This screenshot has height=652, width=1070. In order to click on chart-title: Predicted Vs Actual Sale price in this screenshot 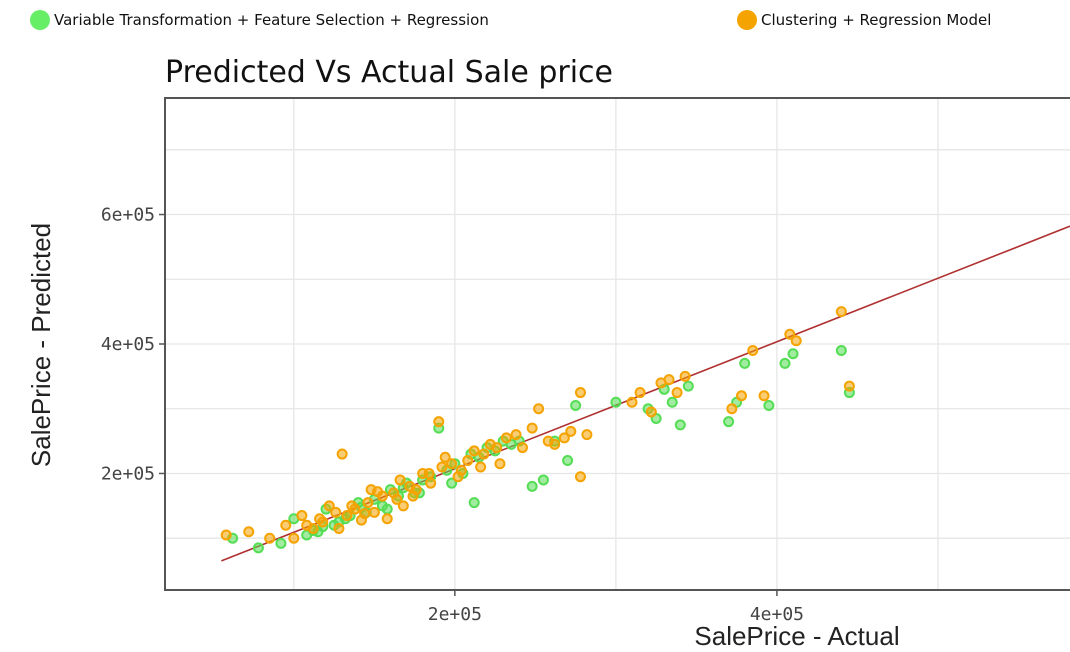, I will do `click(389, 72)`.